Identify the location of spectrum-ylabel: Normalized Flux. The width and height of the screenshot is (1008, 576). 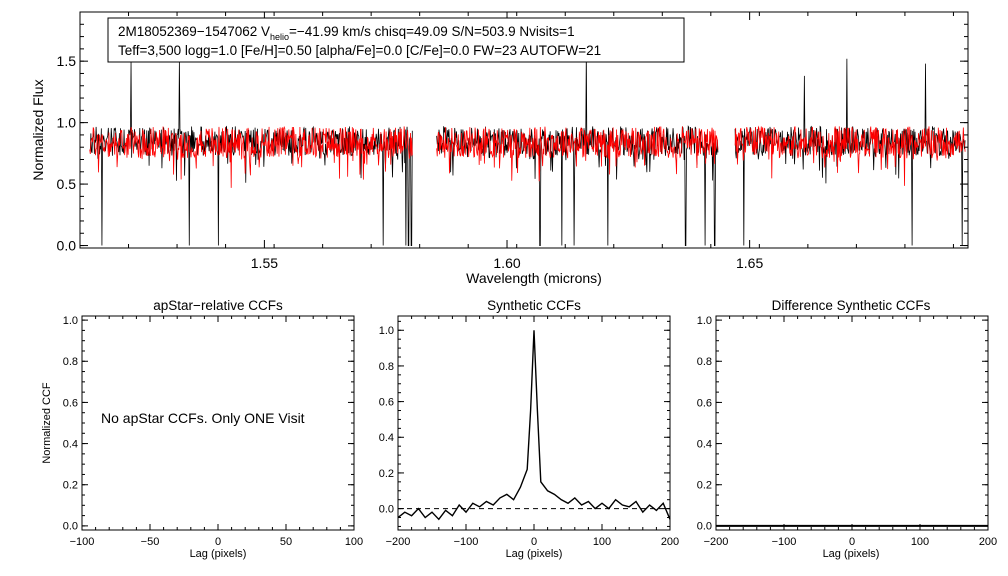
(38, 129).